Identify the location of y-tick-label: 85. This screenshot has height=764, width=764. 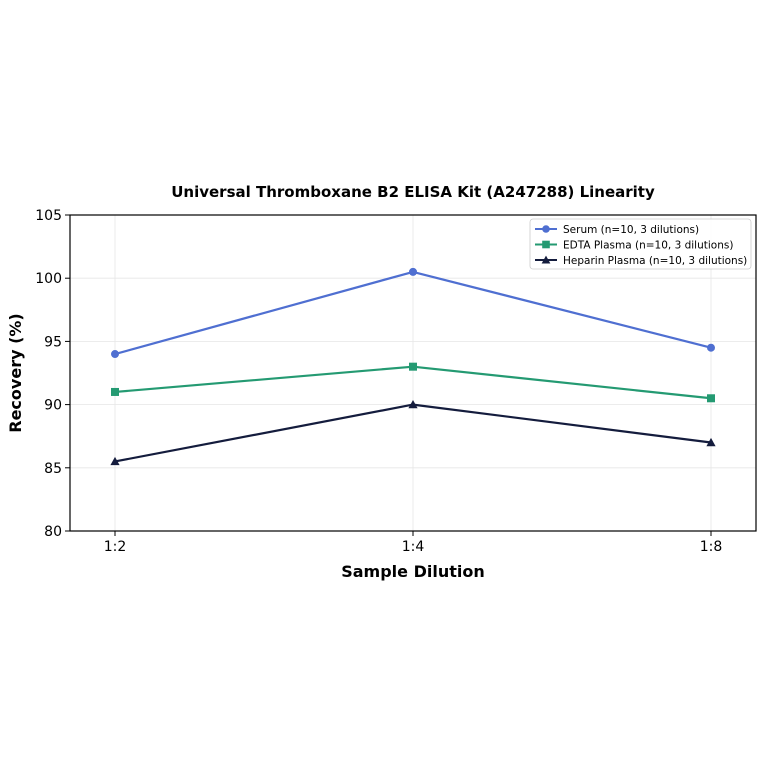
(53, 469).